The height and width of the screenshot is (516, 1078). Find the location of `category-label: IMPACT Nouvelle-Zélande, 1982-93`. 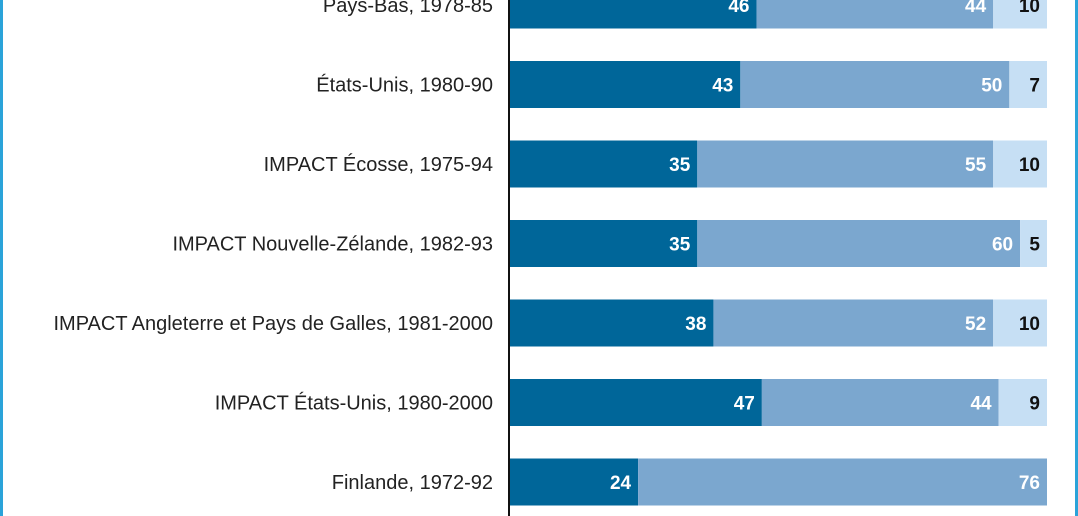

category-label: IMPACT Nouvelle-Zélande, 1982-93 is located at coordinates (332, 245).